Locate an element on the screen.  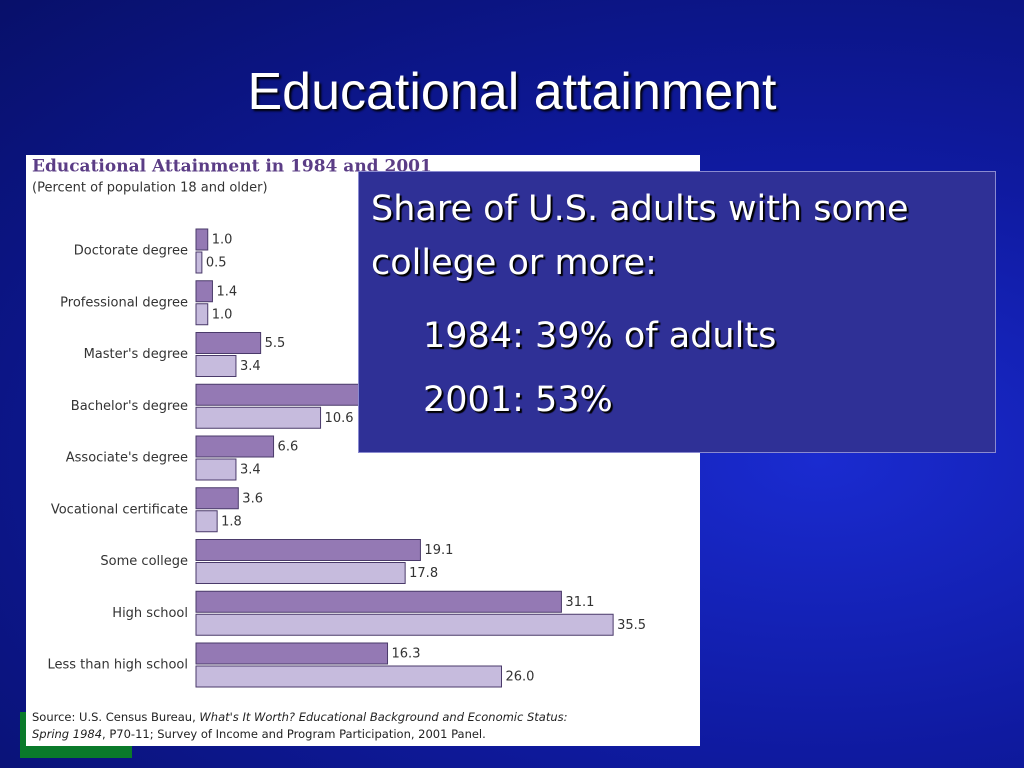
category-label: Master's degree is located at coordinates (136, 354).